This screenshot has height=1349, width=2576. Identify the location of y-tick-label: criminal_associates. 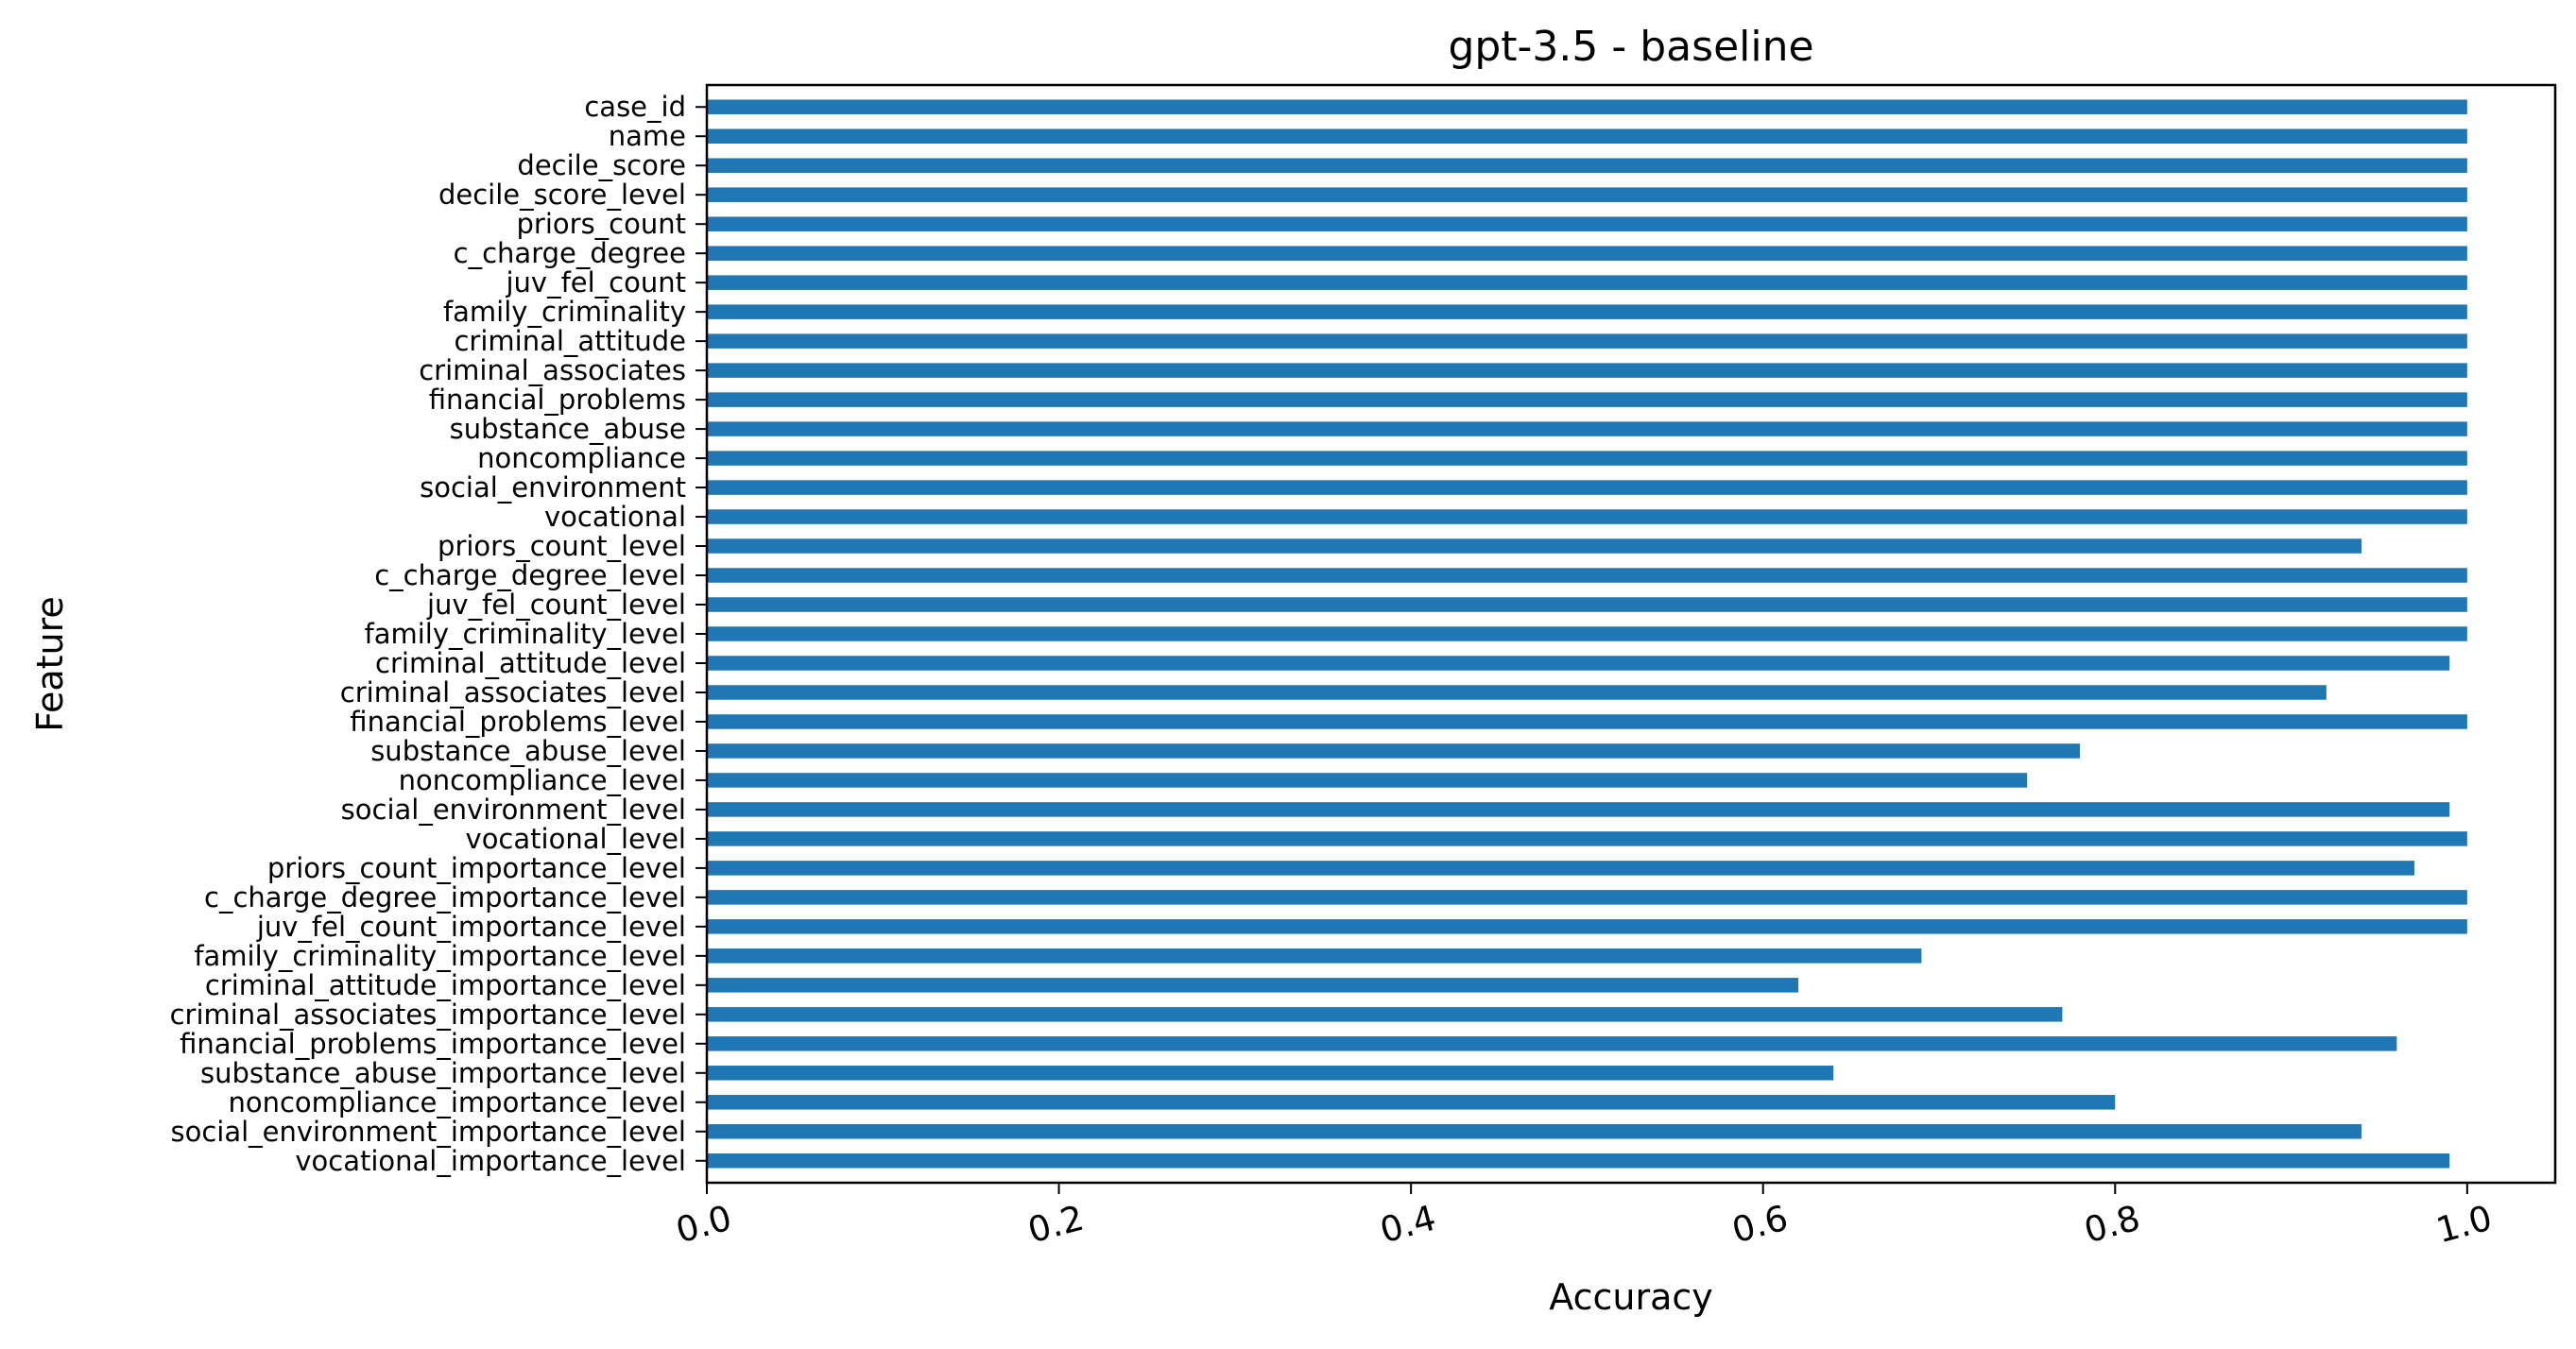
(552, 370).